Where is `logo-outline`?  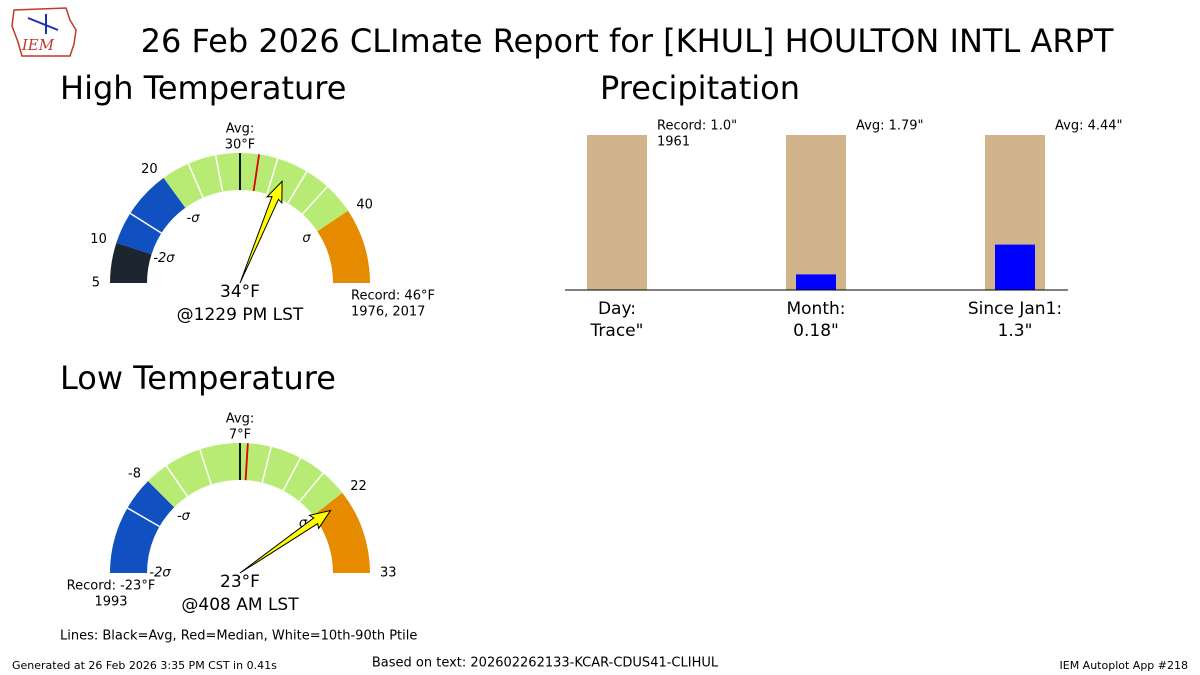 logo-outline is located at coordinates (44, 32).